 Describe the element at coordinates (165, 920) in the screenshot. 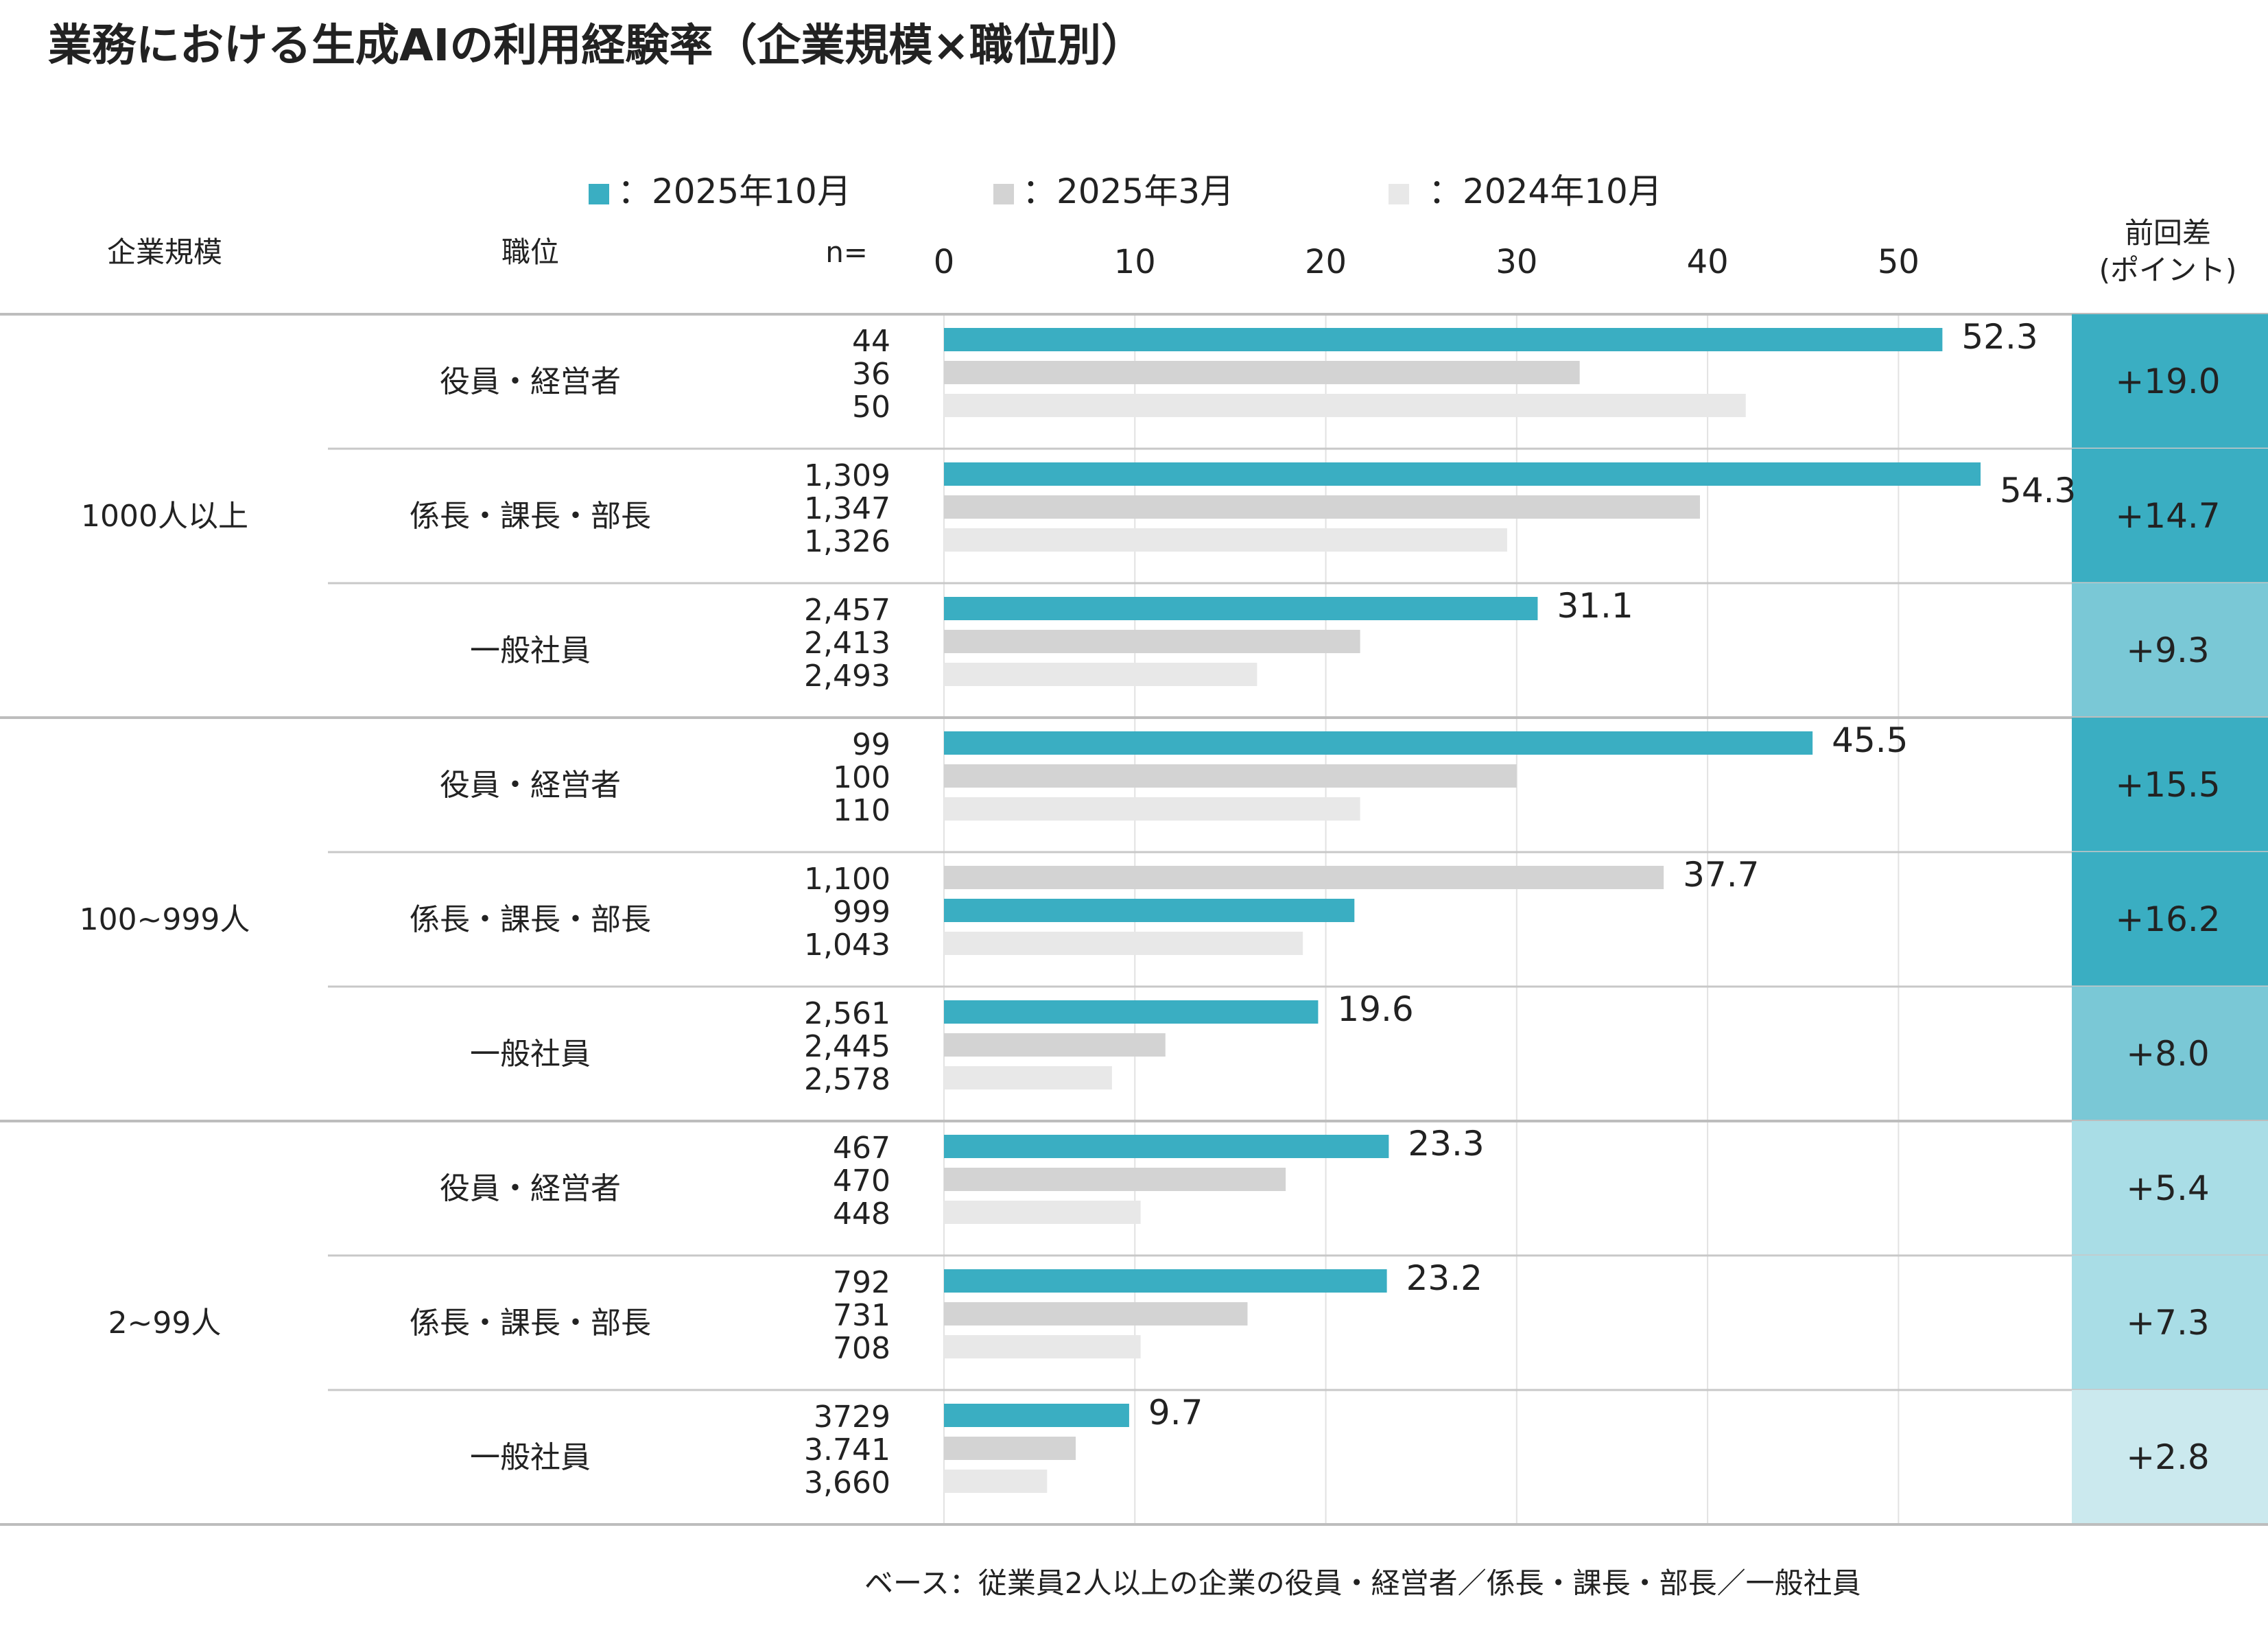

I see `company-size-label: 100~999人` at that location.